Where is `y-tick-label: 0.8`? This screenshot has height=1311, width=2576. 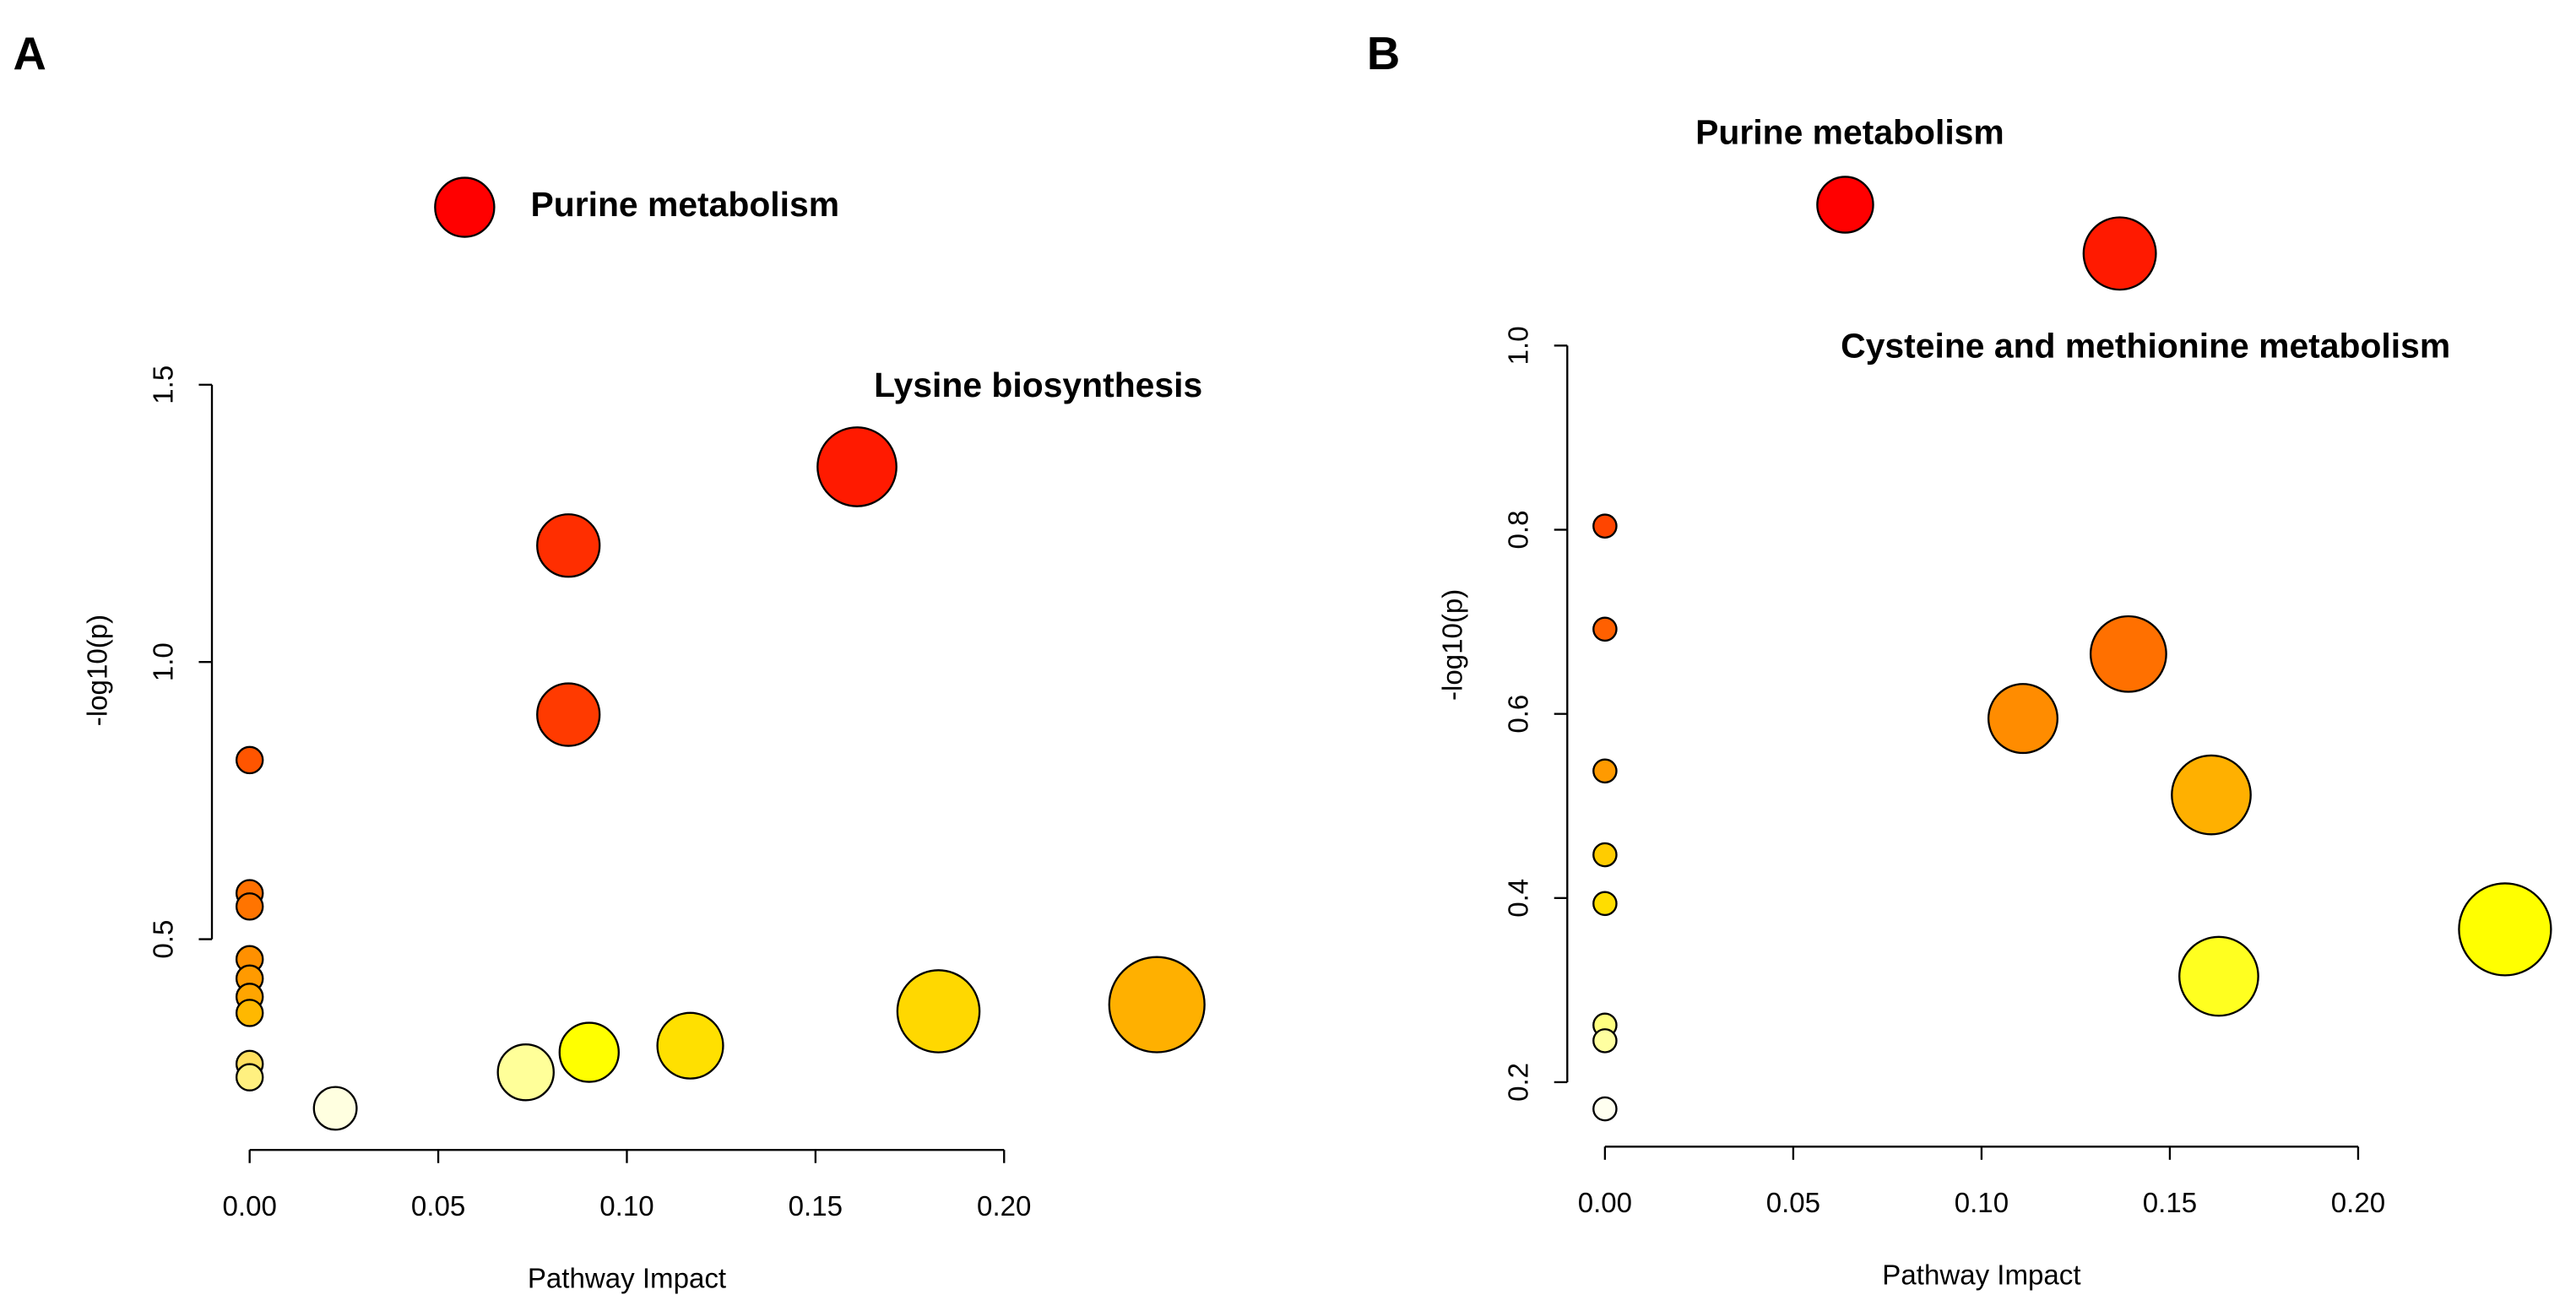 y-tick-label: 0.8 is located at coordinates (1519, 530).